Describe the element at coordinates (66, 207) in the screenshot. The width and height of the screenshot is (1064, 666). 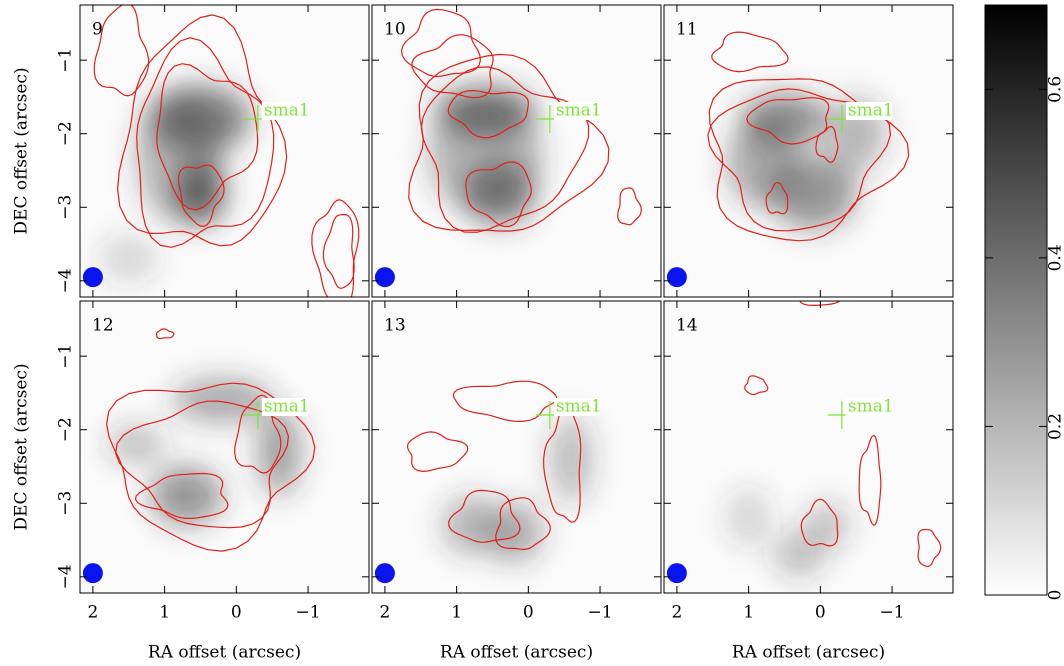
I see `y-tick-label: −3` at that location.